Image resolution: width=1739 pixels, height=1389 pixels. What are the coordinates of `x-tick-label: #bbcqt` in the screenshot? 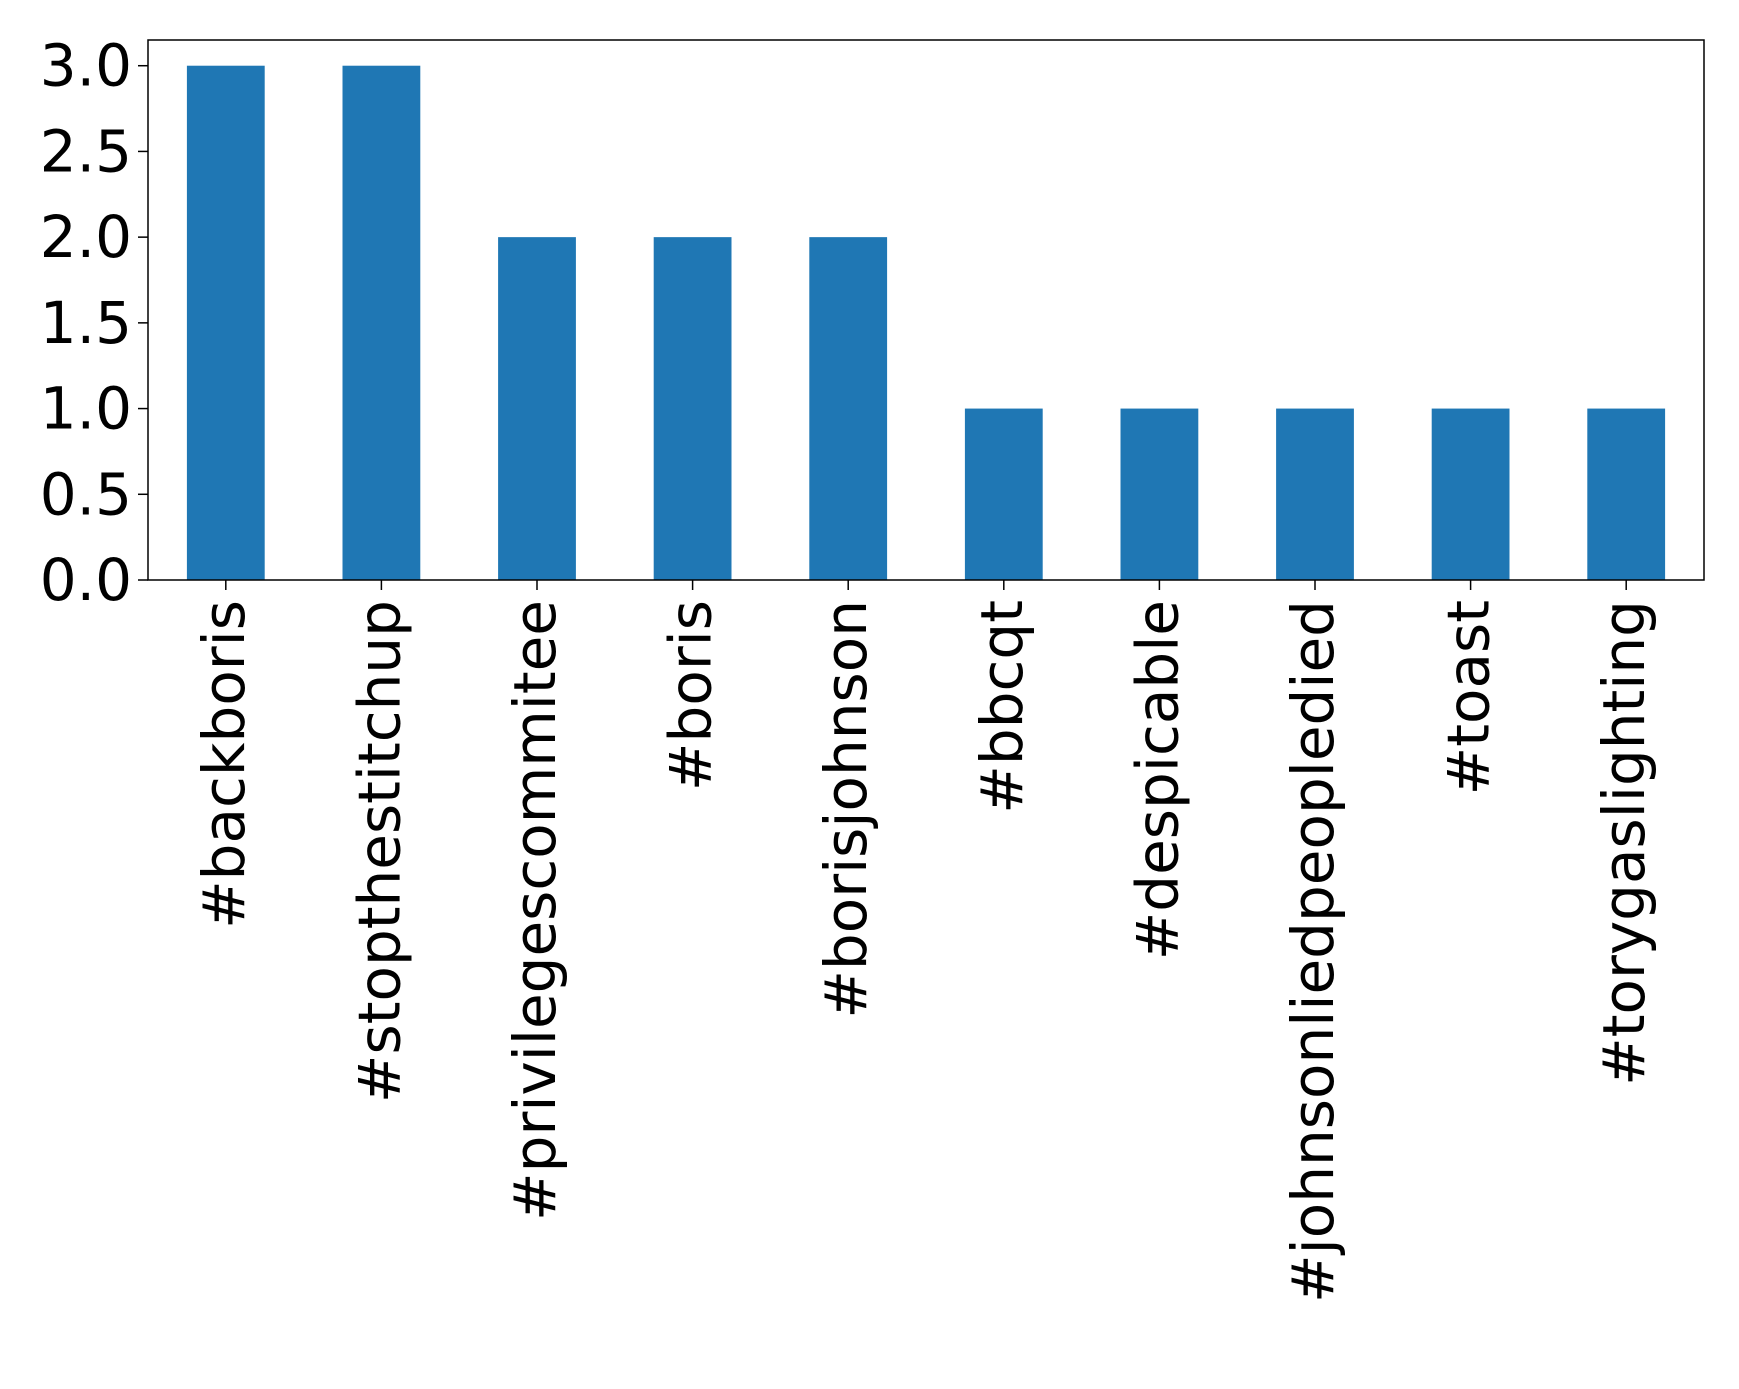 It's located at (1002, 707).